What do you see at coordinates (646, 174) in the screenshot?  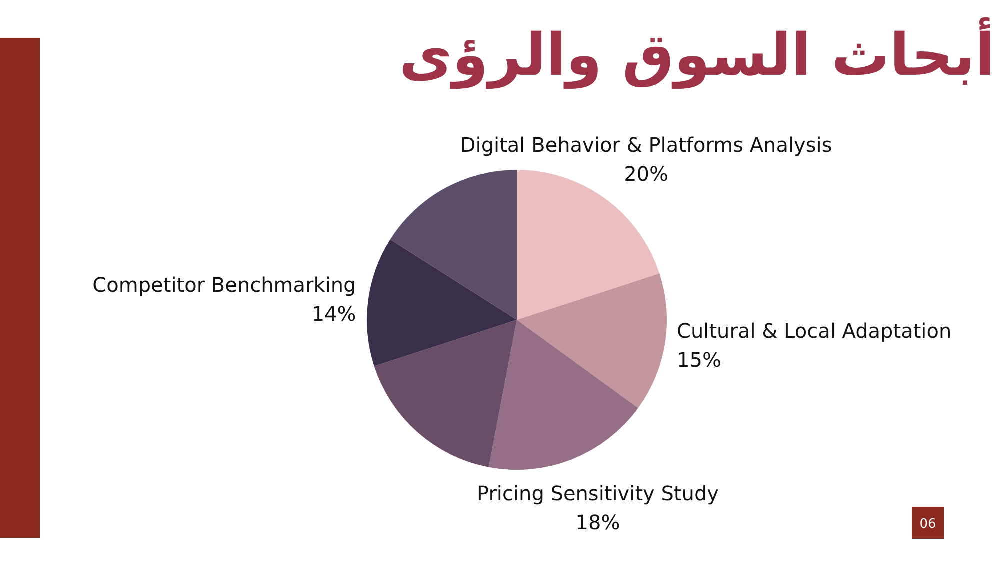 I see `data-label: 20%` at bounding box center [646, 174].